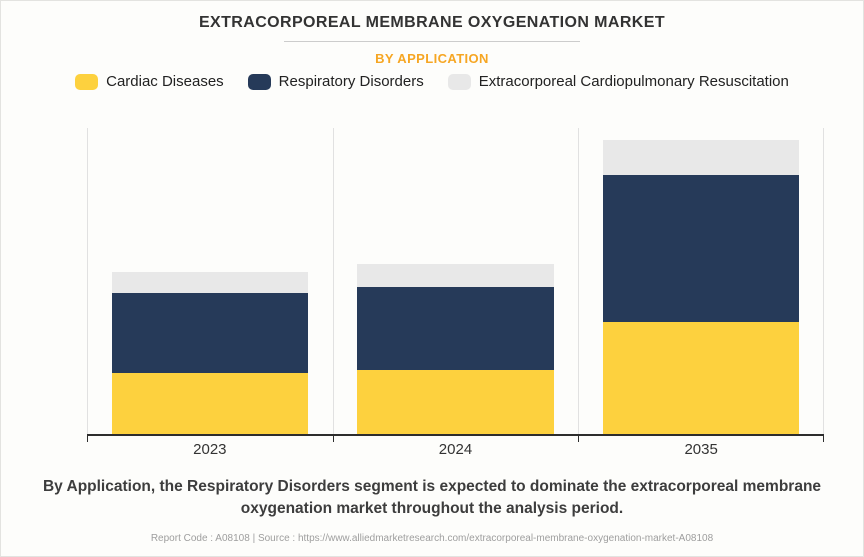  I want to click on title-divider, so click(432, 41).